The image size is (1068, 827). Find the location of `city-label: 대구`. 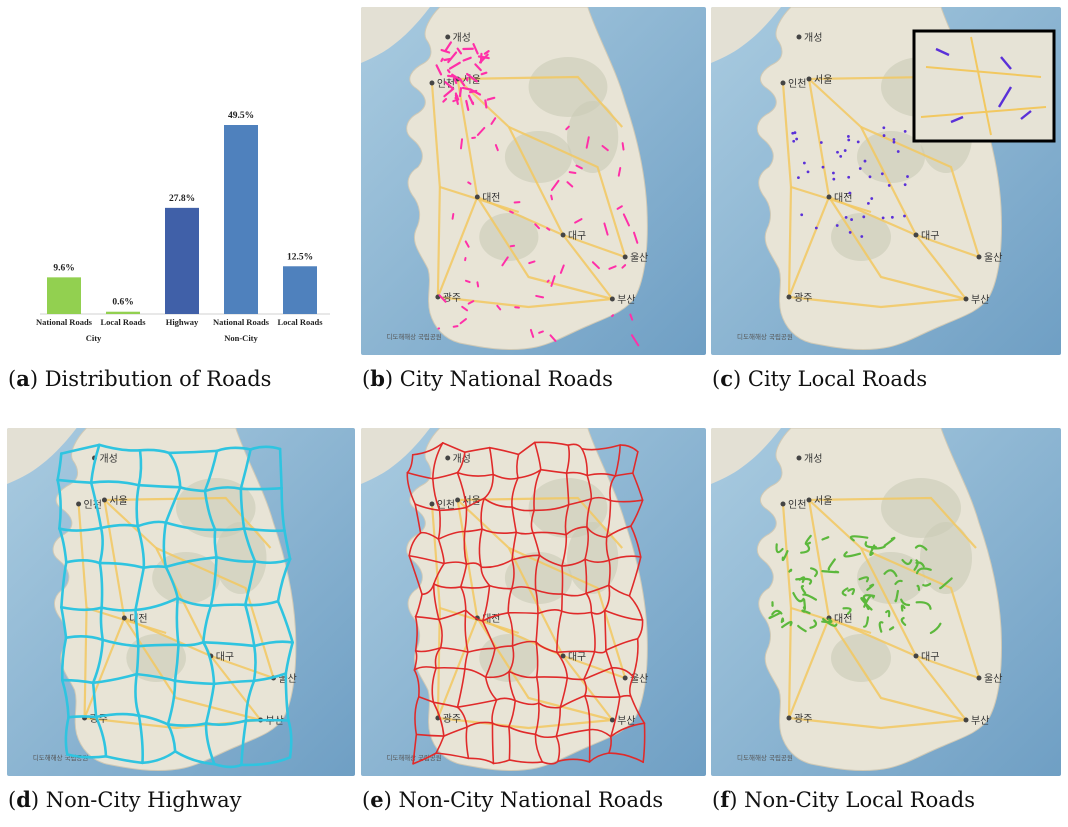

city-label: 대구 is located at coordinates (577, 236).